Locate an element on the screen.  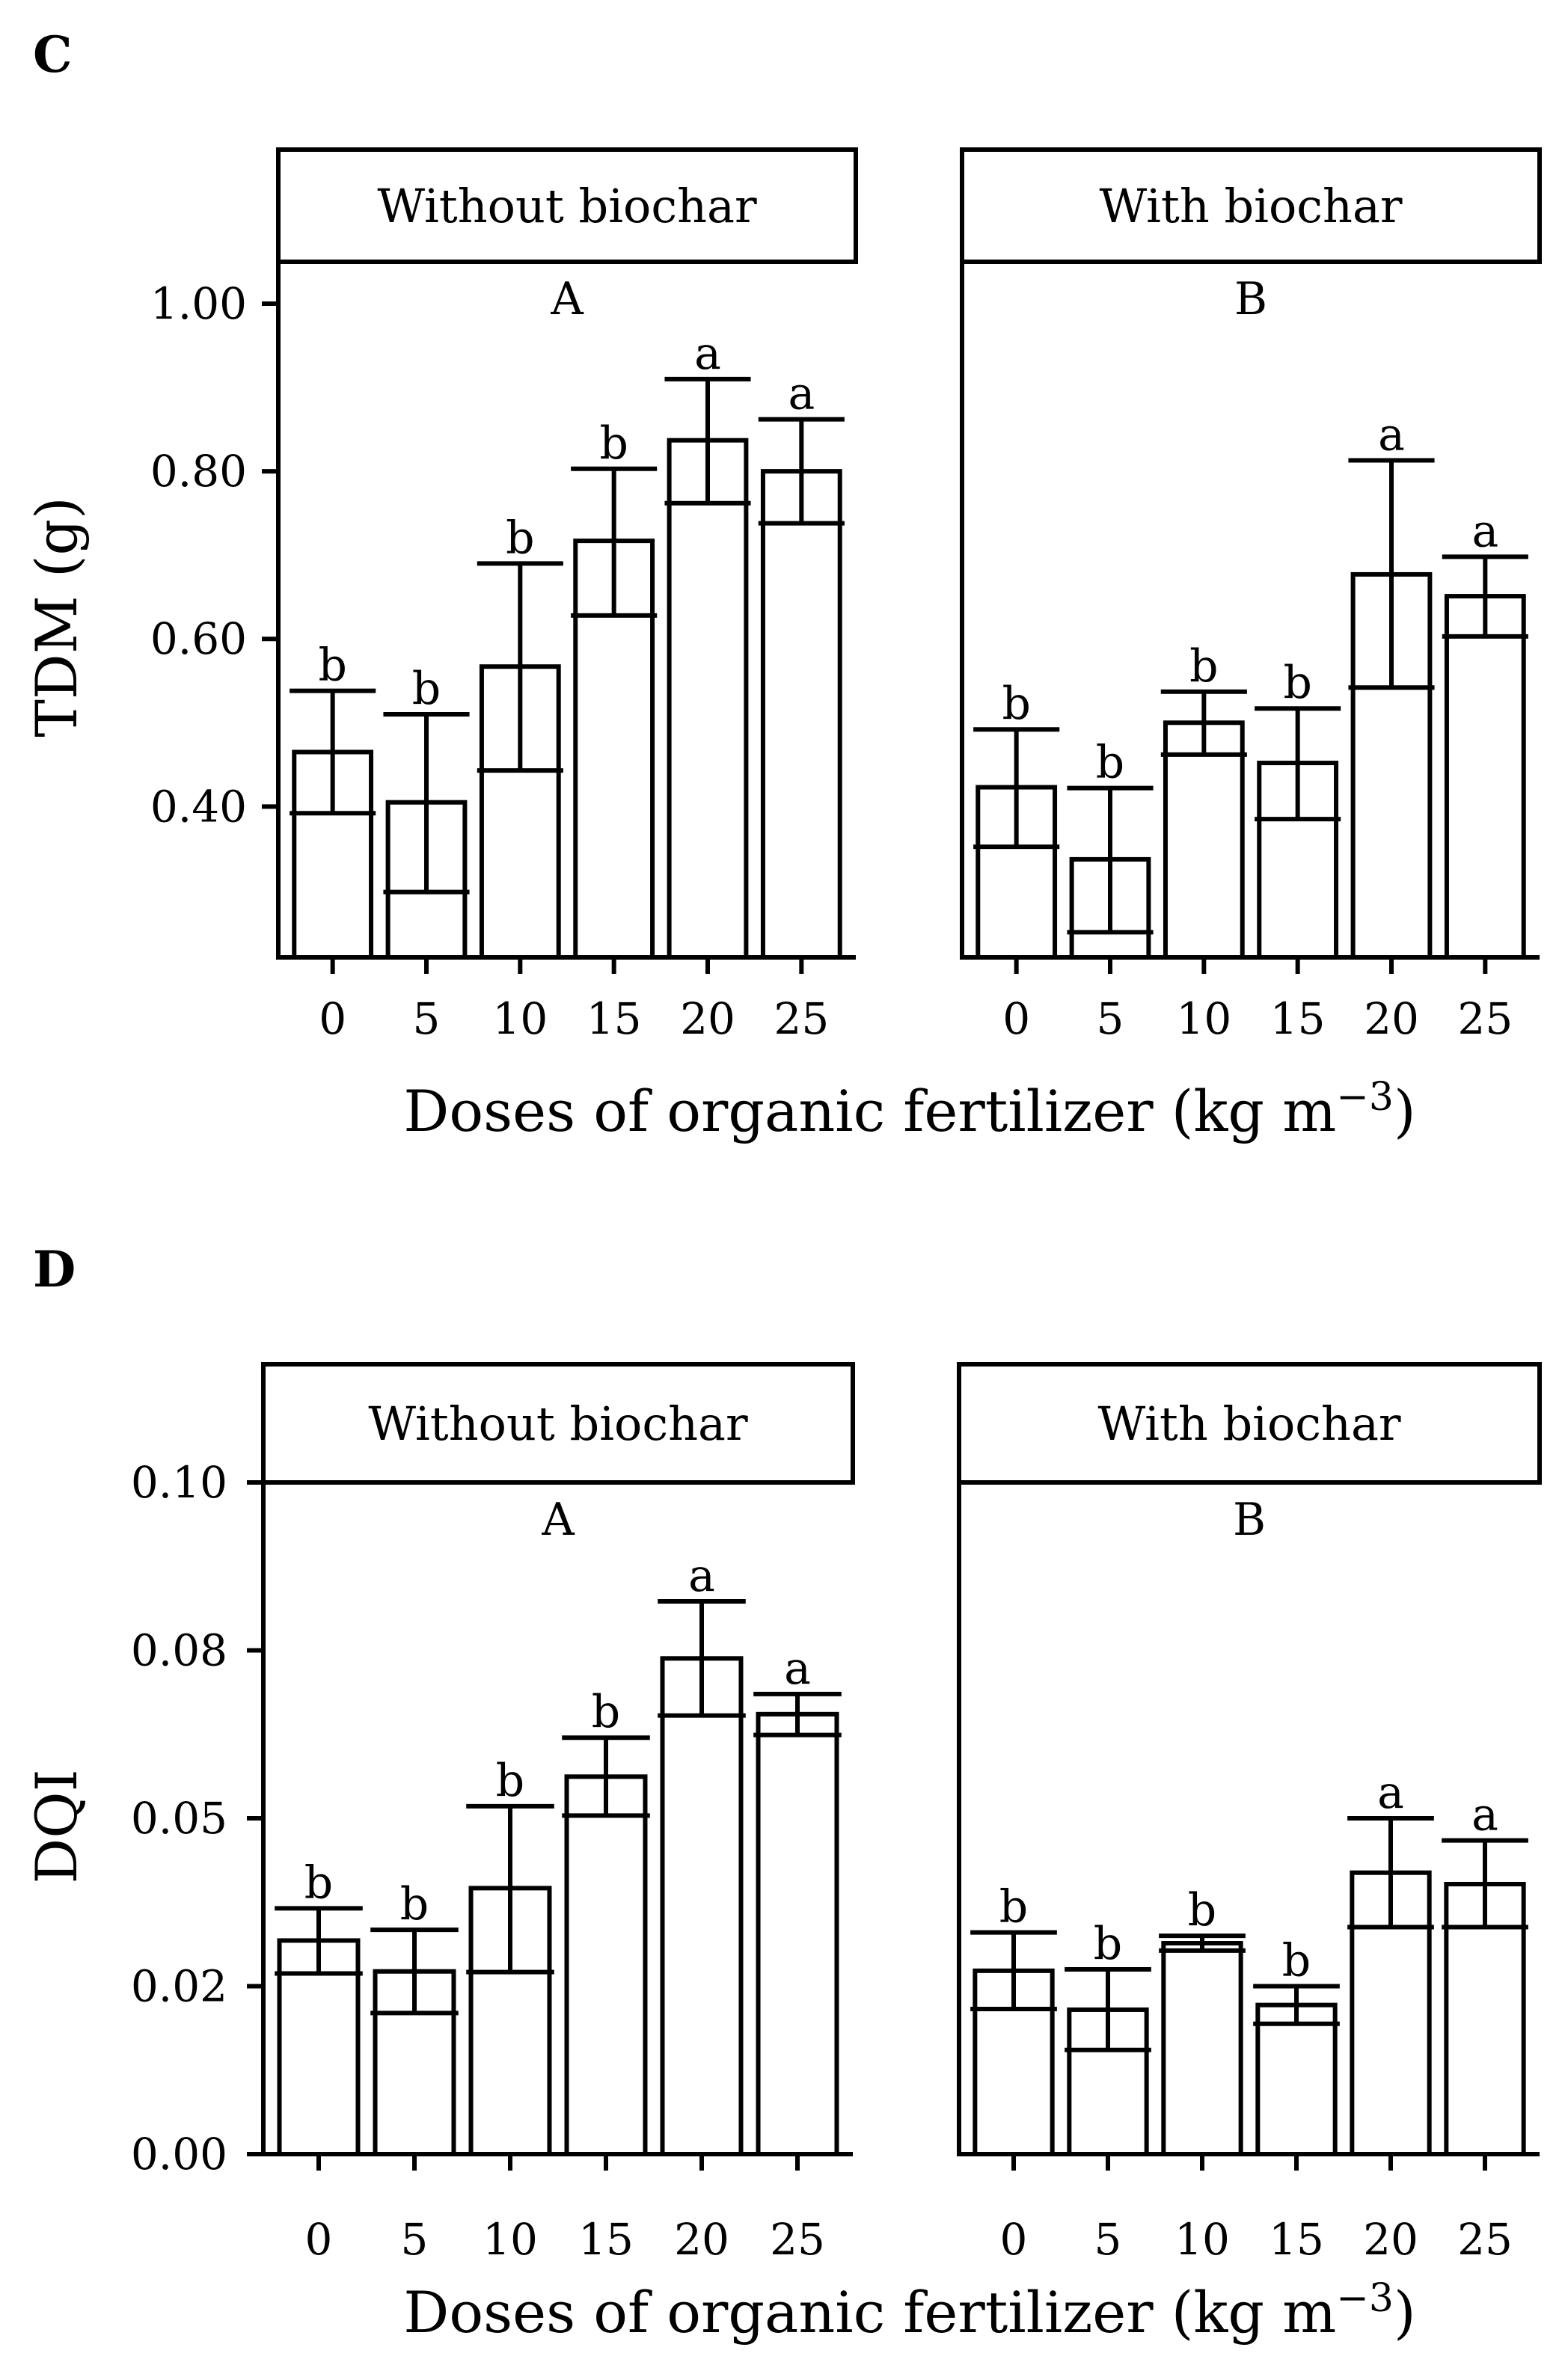
chart-d-y-tick-label: 0.05 is located at coordinates (179, 1818).